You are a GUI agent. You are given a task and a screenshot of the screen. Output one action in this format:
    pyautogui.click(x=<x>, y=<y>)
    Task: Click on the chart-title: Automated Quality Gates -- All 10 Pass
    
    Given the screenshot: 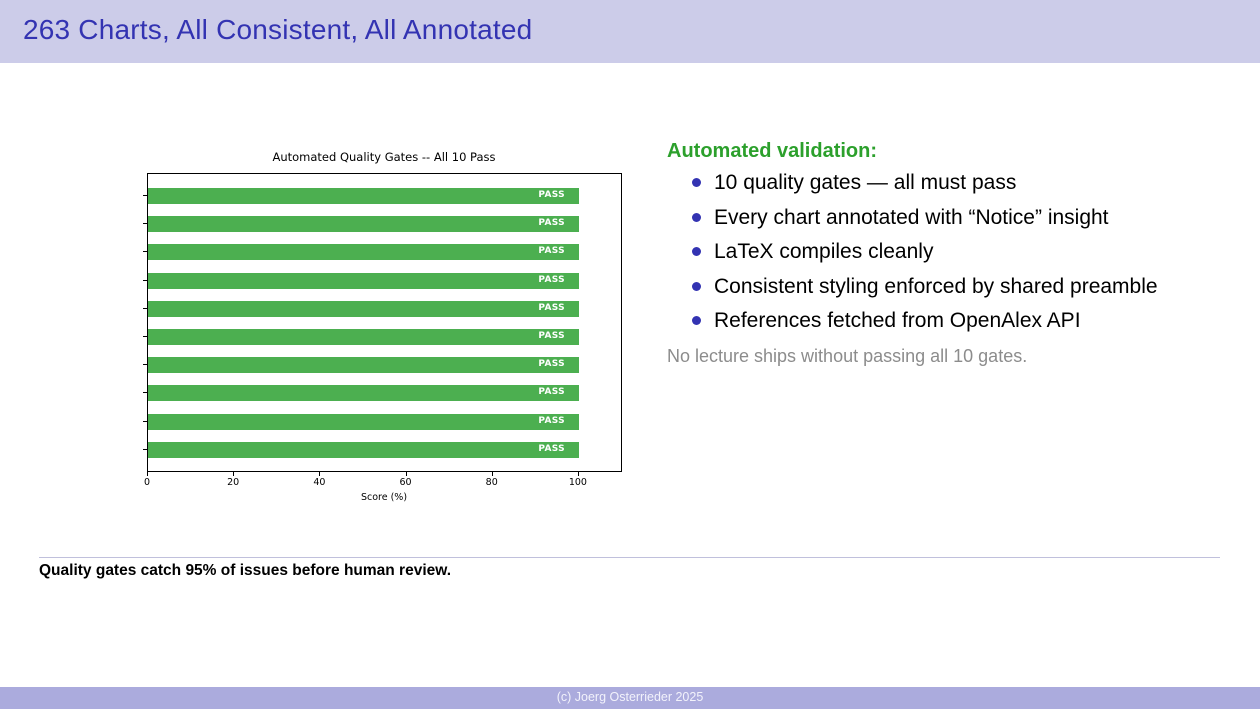 What is the action you would take?
    pyautogui.click(x=384, y=157)
    